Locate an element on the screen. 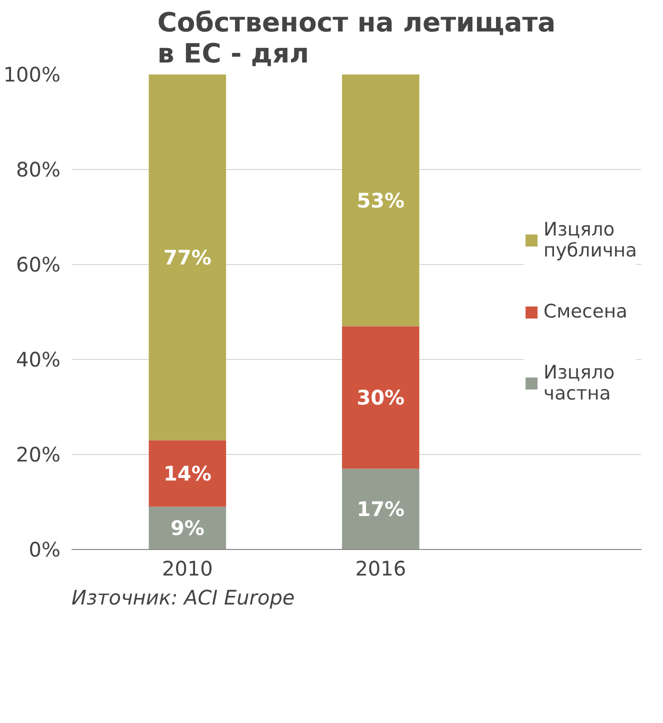 The height and width of the screenshot is (723, 663). y-tick-label: 80% is located at coordinates (38, 170).